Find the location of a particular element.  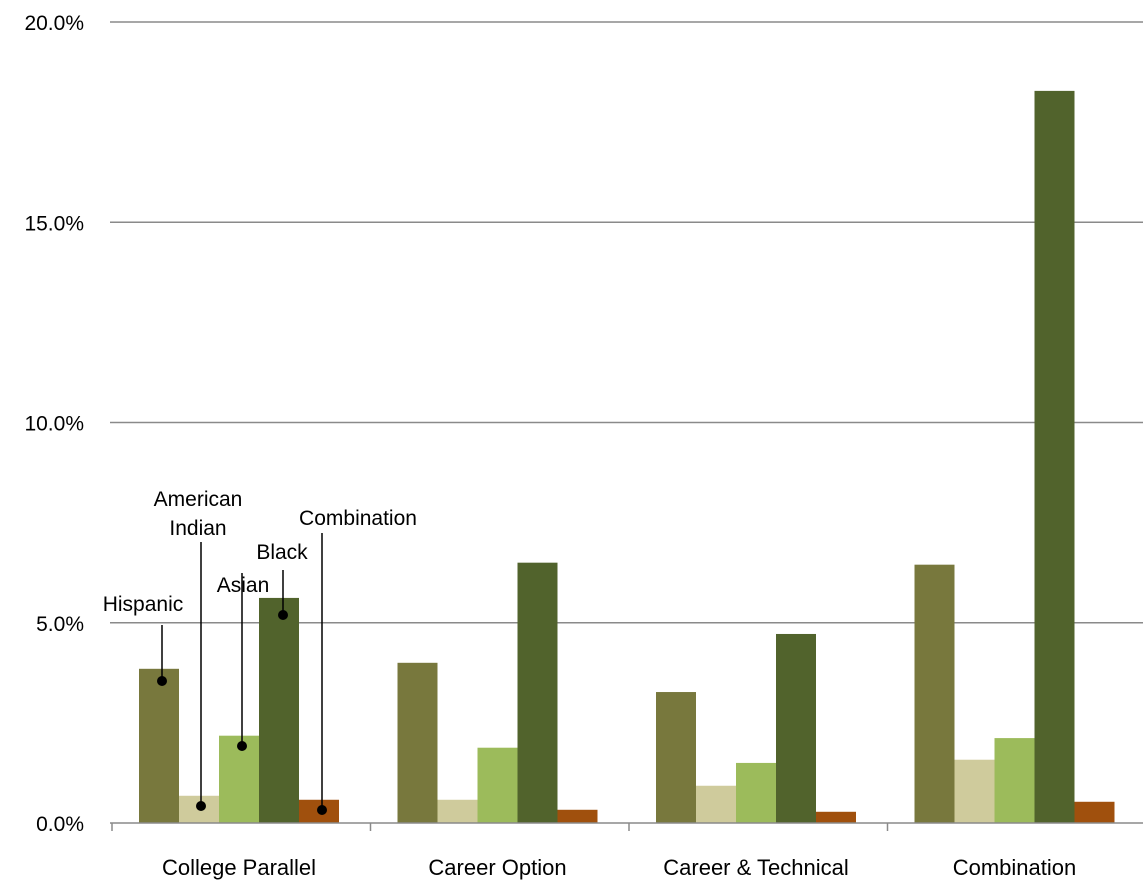

callout-label: Combination is located at coordinates (358, 518).